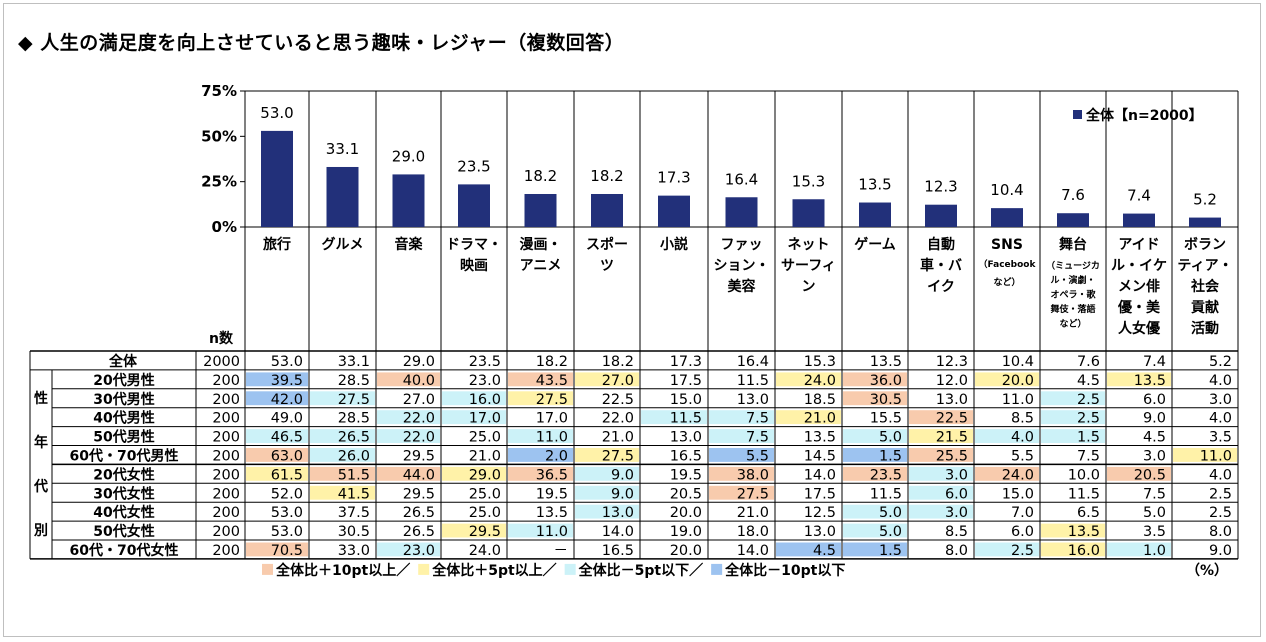  Describe the element at coordinates (742, 286) in the screenshot. I see `category-label: 美容` at that location.